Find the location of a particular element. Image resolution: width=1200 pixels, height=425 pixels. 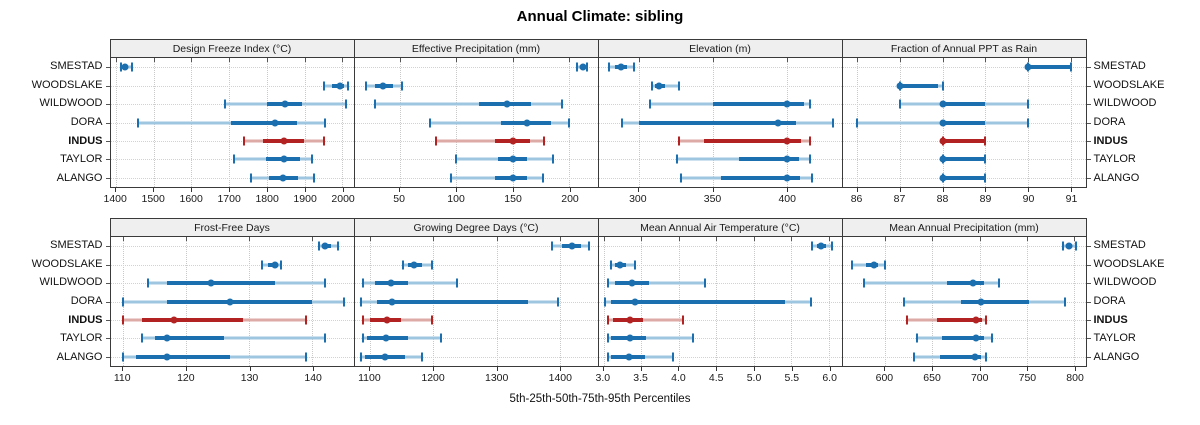

axis-tick-label: 140 is located at coordinates (313, 378).